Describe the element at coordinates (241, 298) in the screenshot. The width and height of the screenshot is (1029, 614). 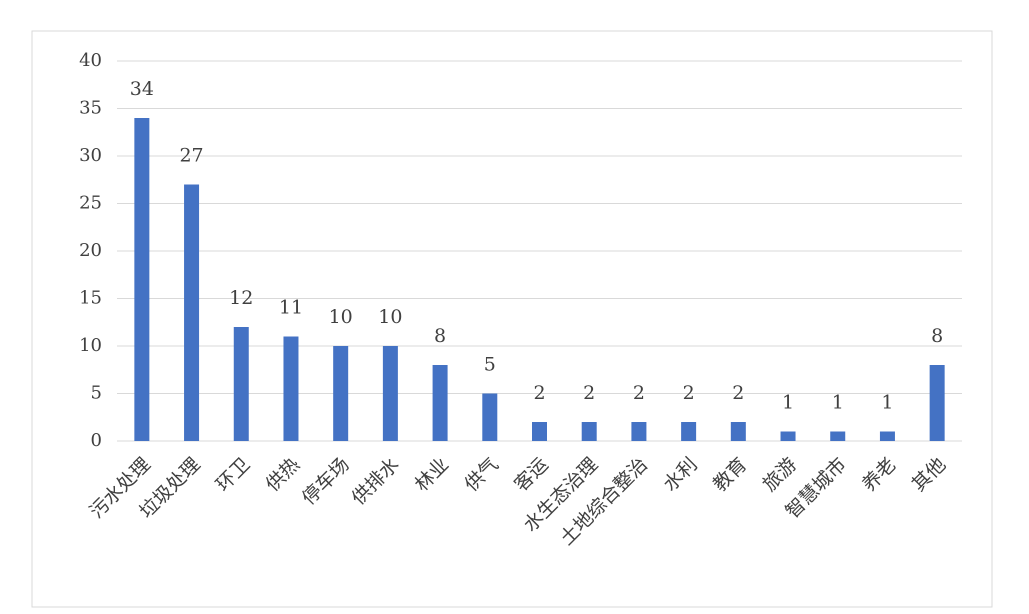
I see `data-label: 12` at that location.